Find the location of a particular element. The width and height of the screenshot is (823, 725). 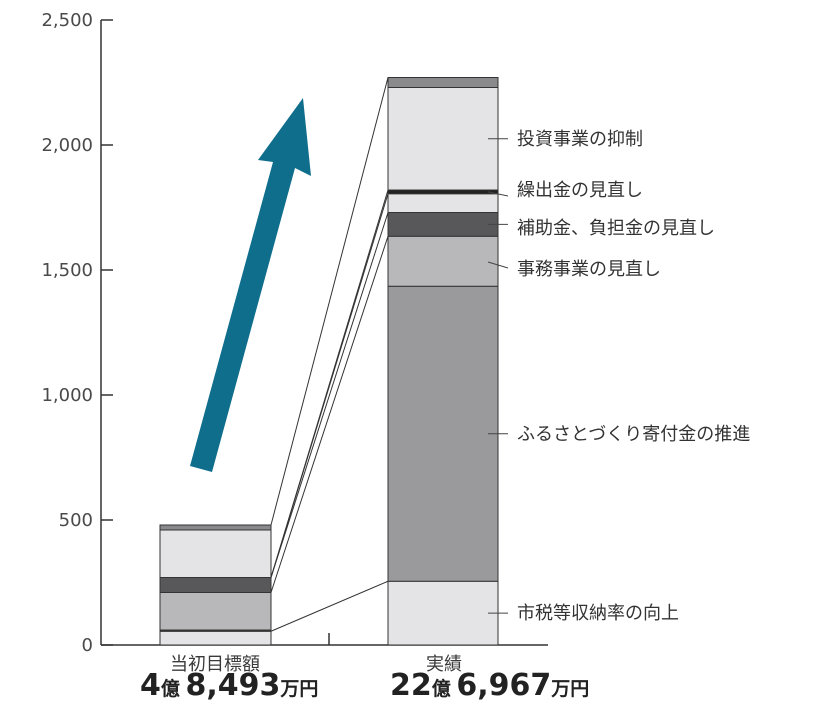

y-tick-label: 0 is located at coordinates (87, 645).